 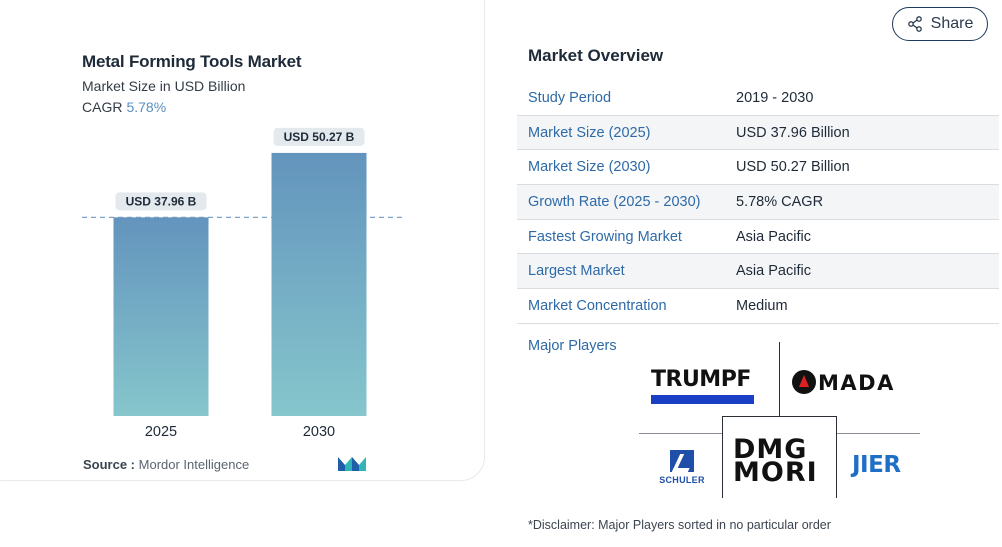 What do you see at coordinates (164, 86) in the screenshot?
I see `chart-subtitle: Market Size in USD Billion` at bounding box center [164, 86].